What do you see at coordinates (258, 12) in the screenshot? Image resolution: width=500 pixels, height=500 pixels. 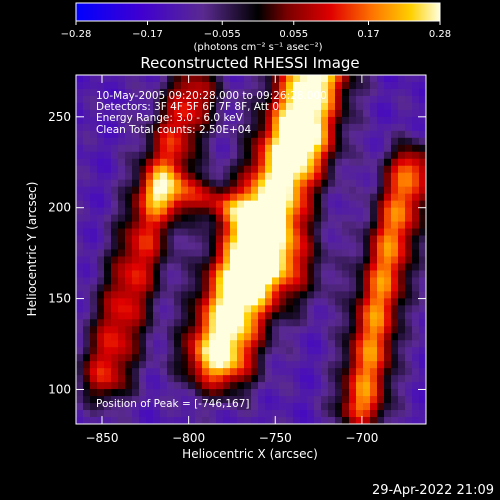 I see `colorbar-gradient` at bounding box center [258, 12].